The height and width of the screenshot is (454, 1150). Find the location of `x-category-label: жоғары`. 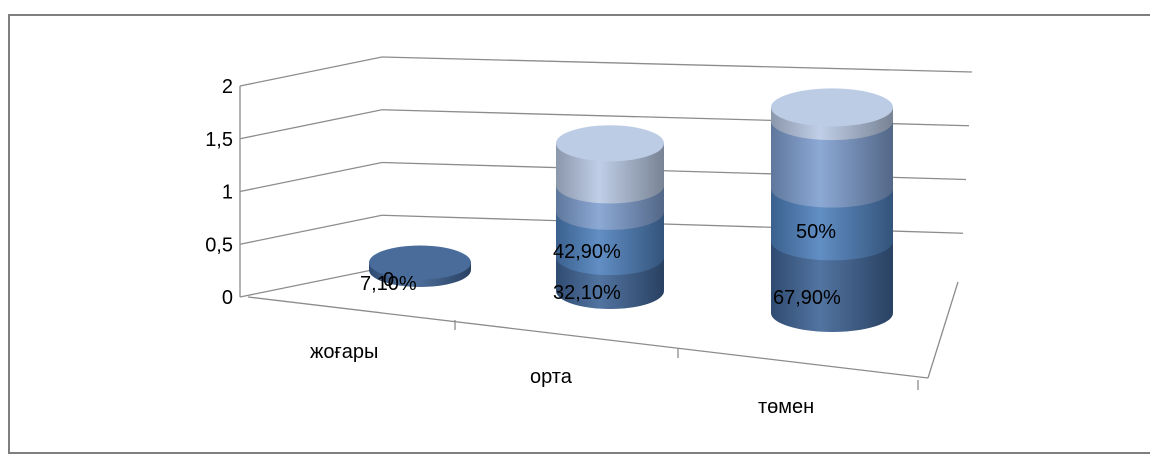

x-category-label: жоғары is located at coordinates (344, 352).